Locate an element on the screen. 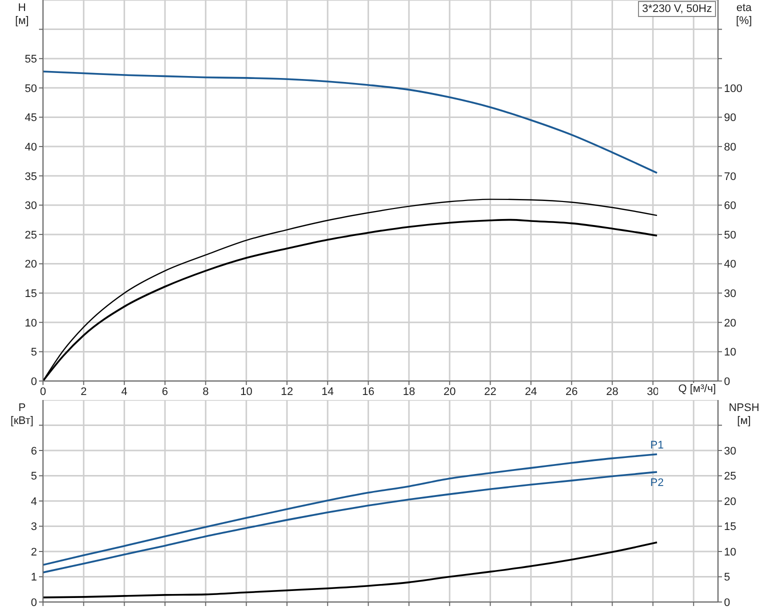  y2-tick-label: 90 is located at coordinates (730, 118).